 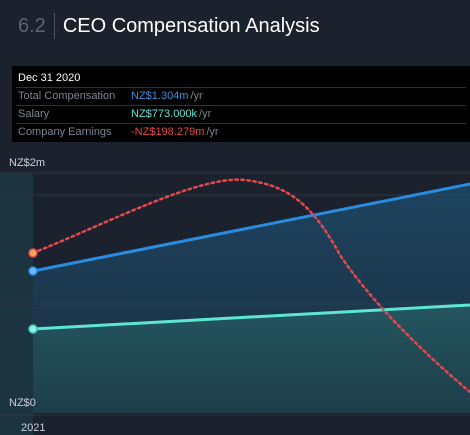 What do you see at coordinates (33, 253) in the screenshot?
I see `company-earnings-point` at bounding box center [33, 253].